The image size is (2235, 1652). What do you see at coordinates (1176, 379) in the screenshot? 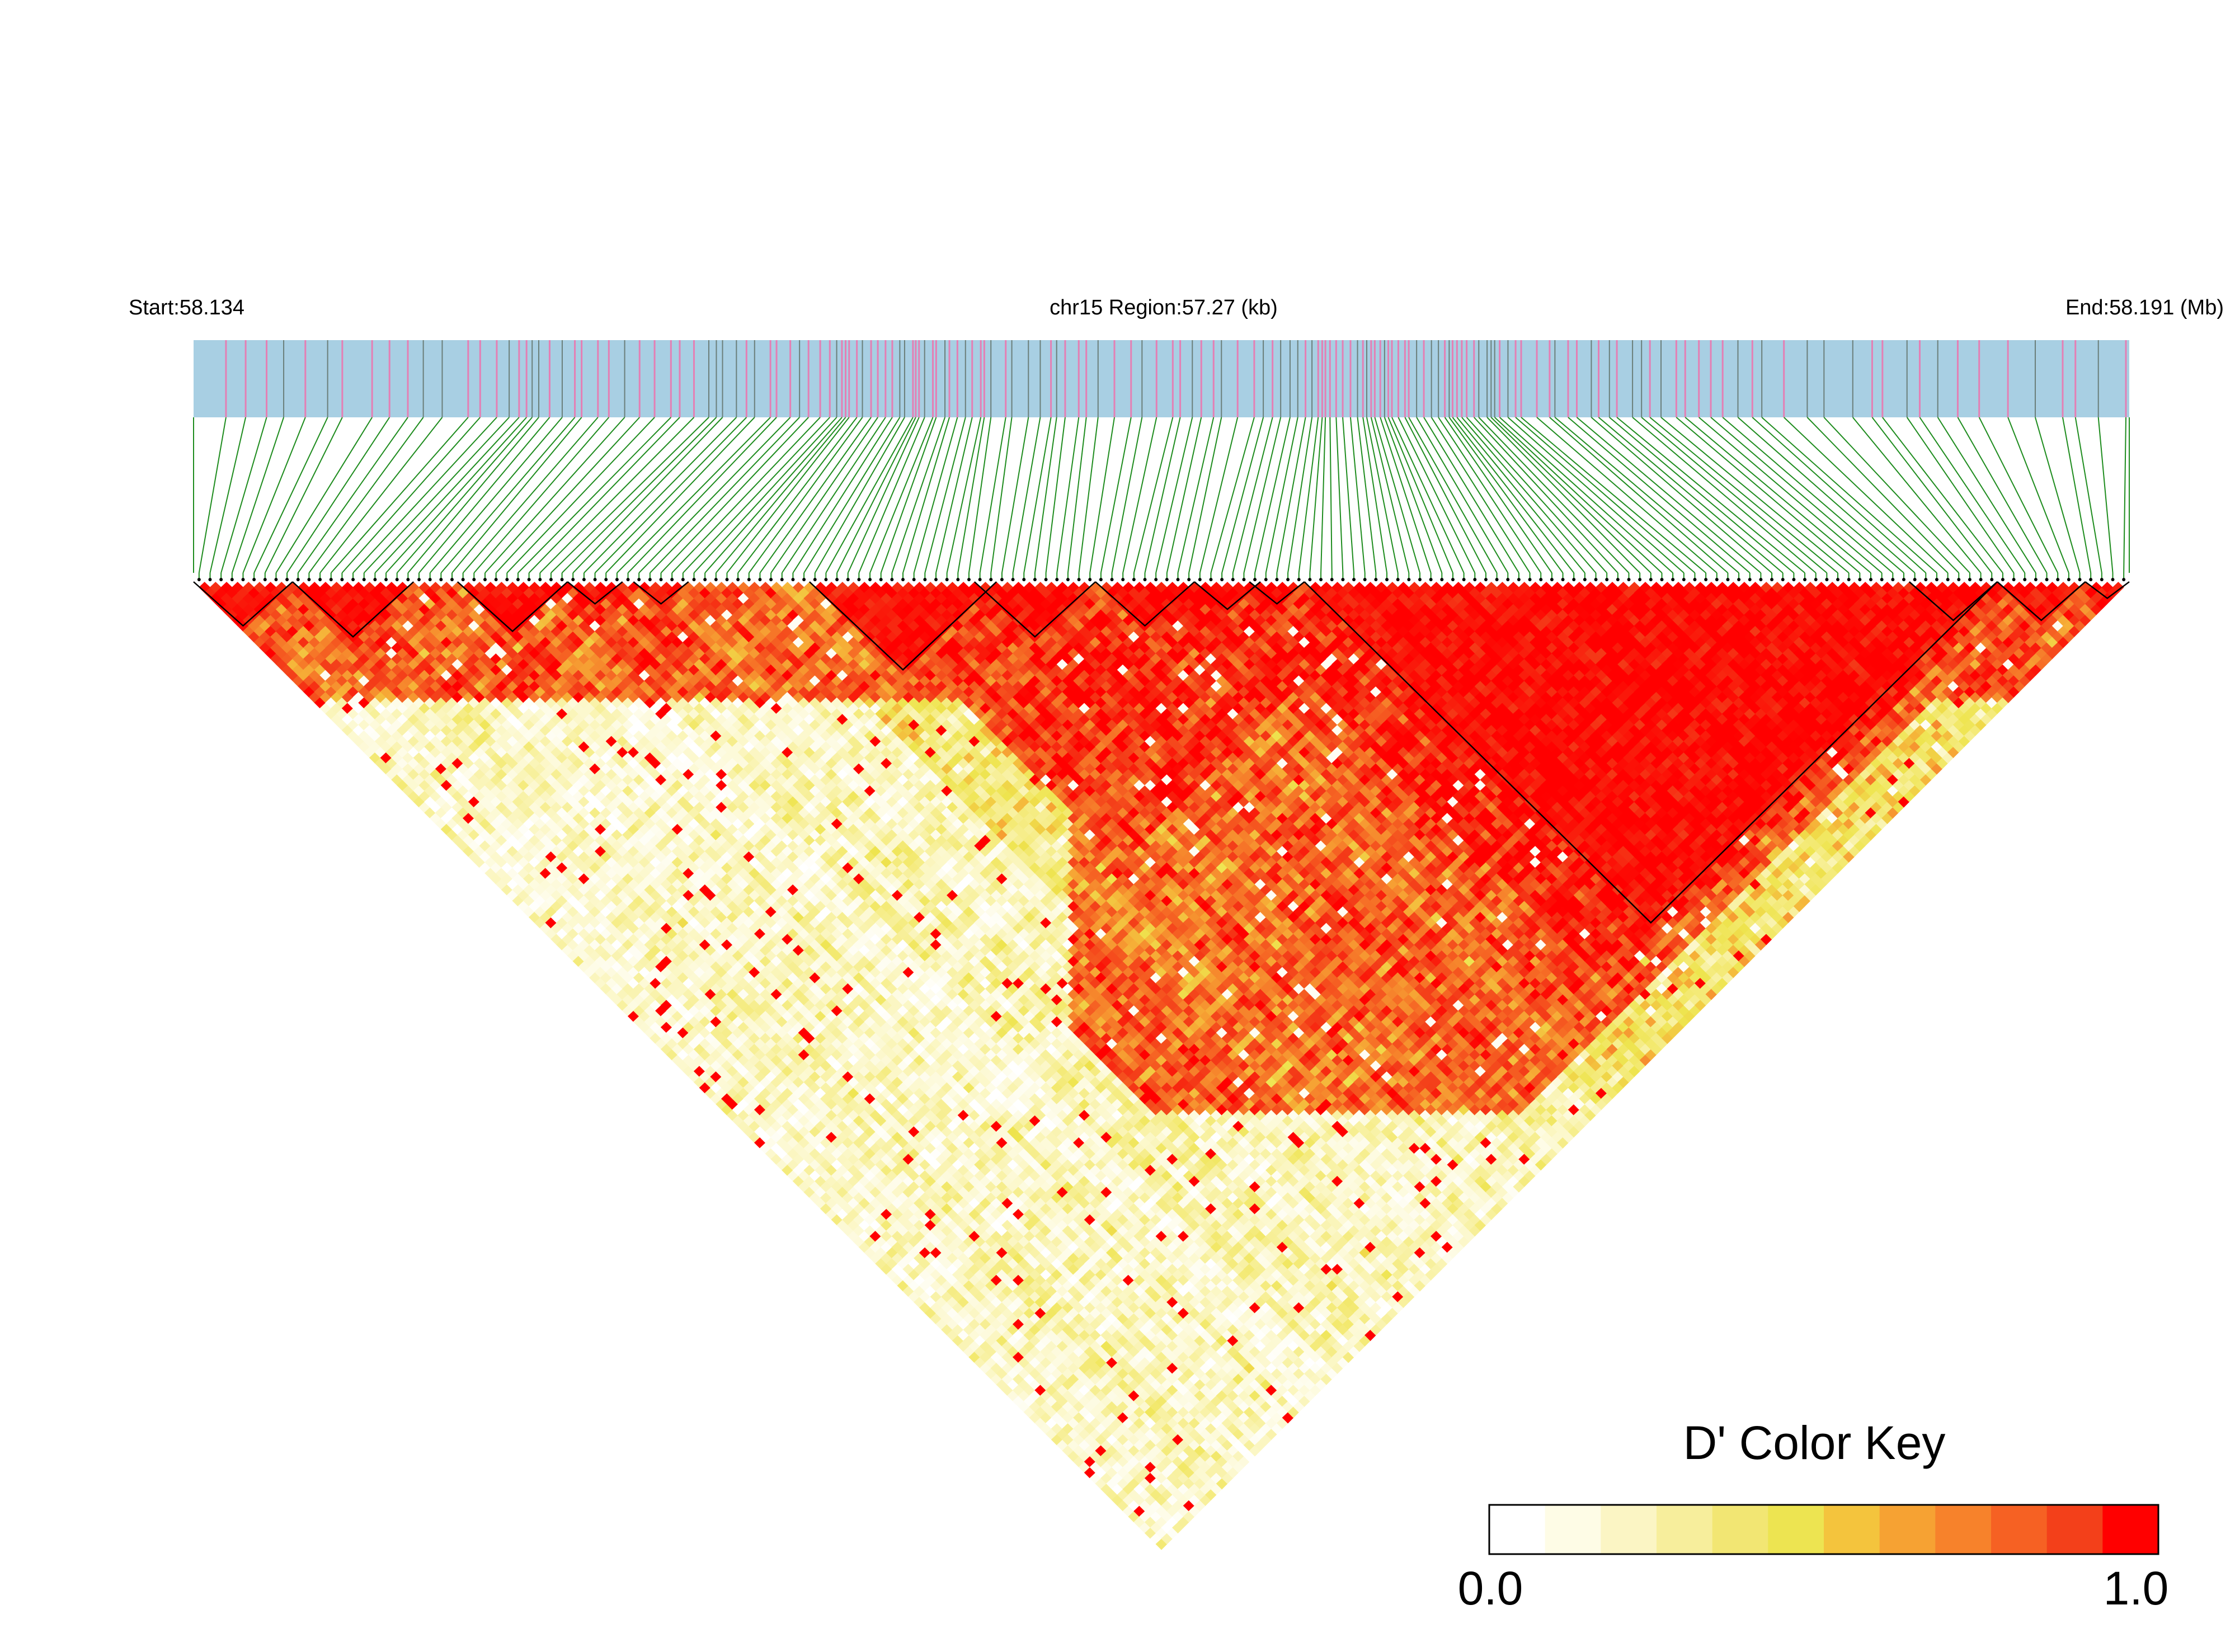
I see `snp-marks` at bounding box center [1176, 379].